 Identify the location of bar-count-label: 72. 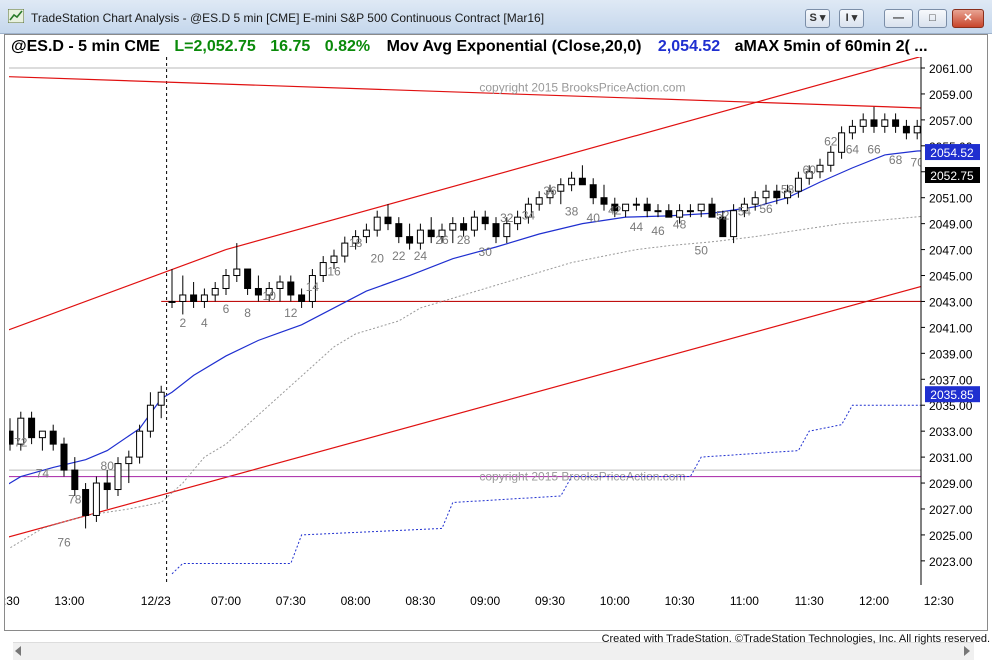
(21, 443).